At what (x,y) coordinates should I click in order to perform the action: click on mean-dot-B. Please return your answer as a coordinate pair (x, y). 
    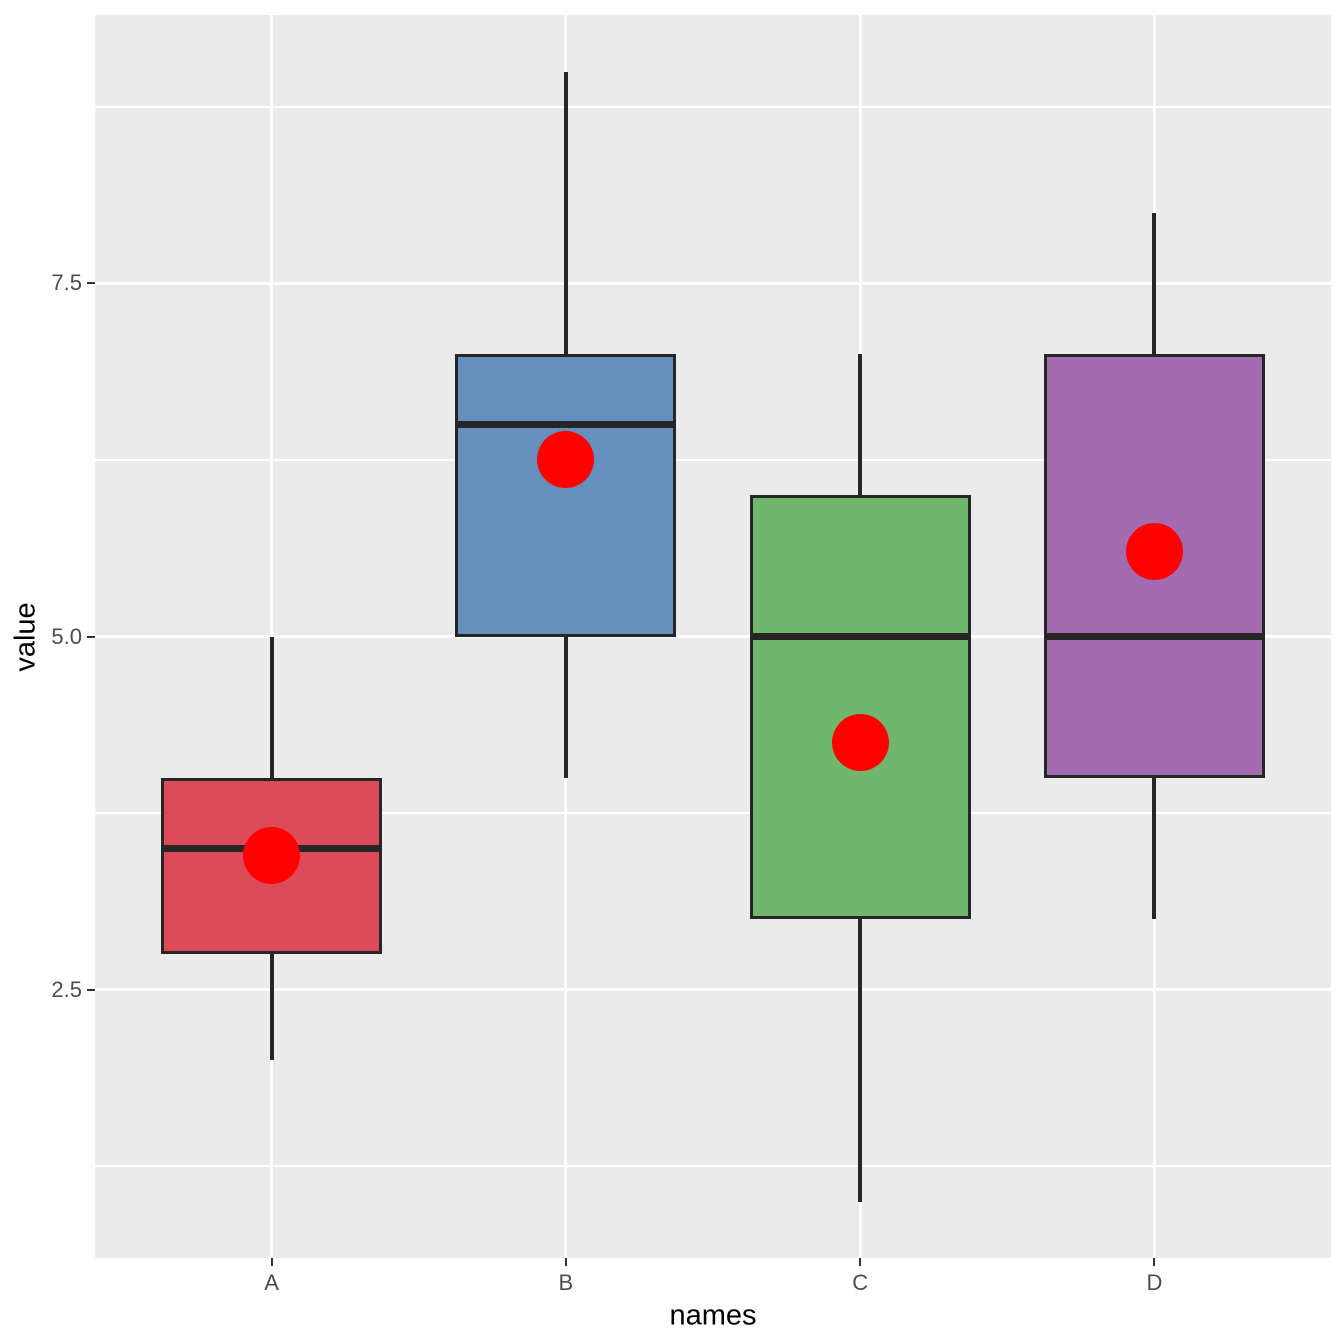
    Looking at the image, I should click on (566, 460).